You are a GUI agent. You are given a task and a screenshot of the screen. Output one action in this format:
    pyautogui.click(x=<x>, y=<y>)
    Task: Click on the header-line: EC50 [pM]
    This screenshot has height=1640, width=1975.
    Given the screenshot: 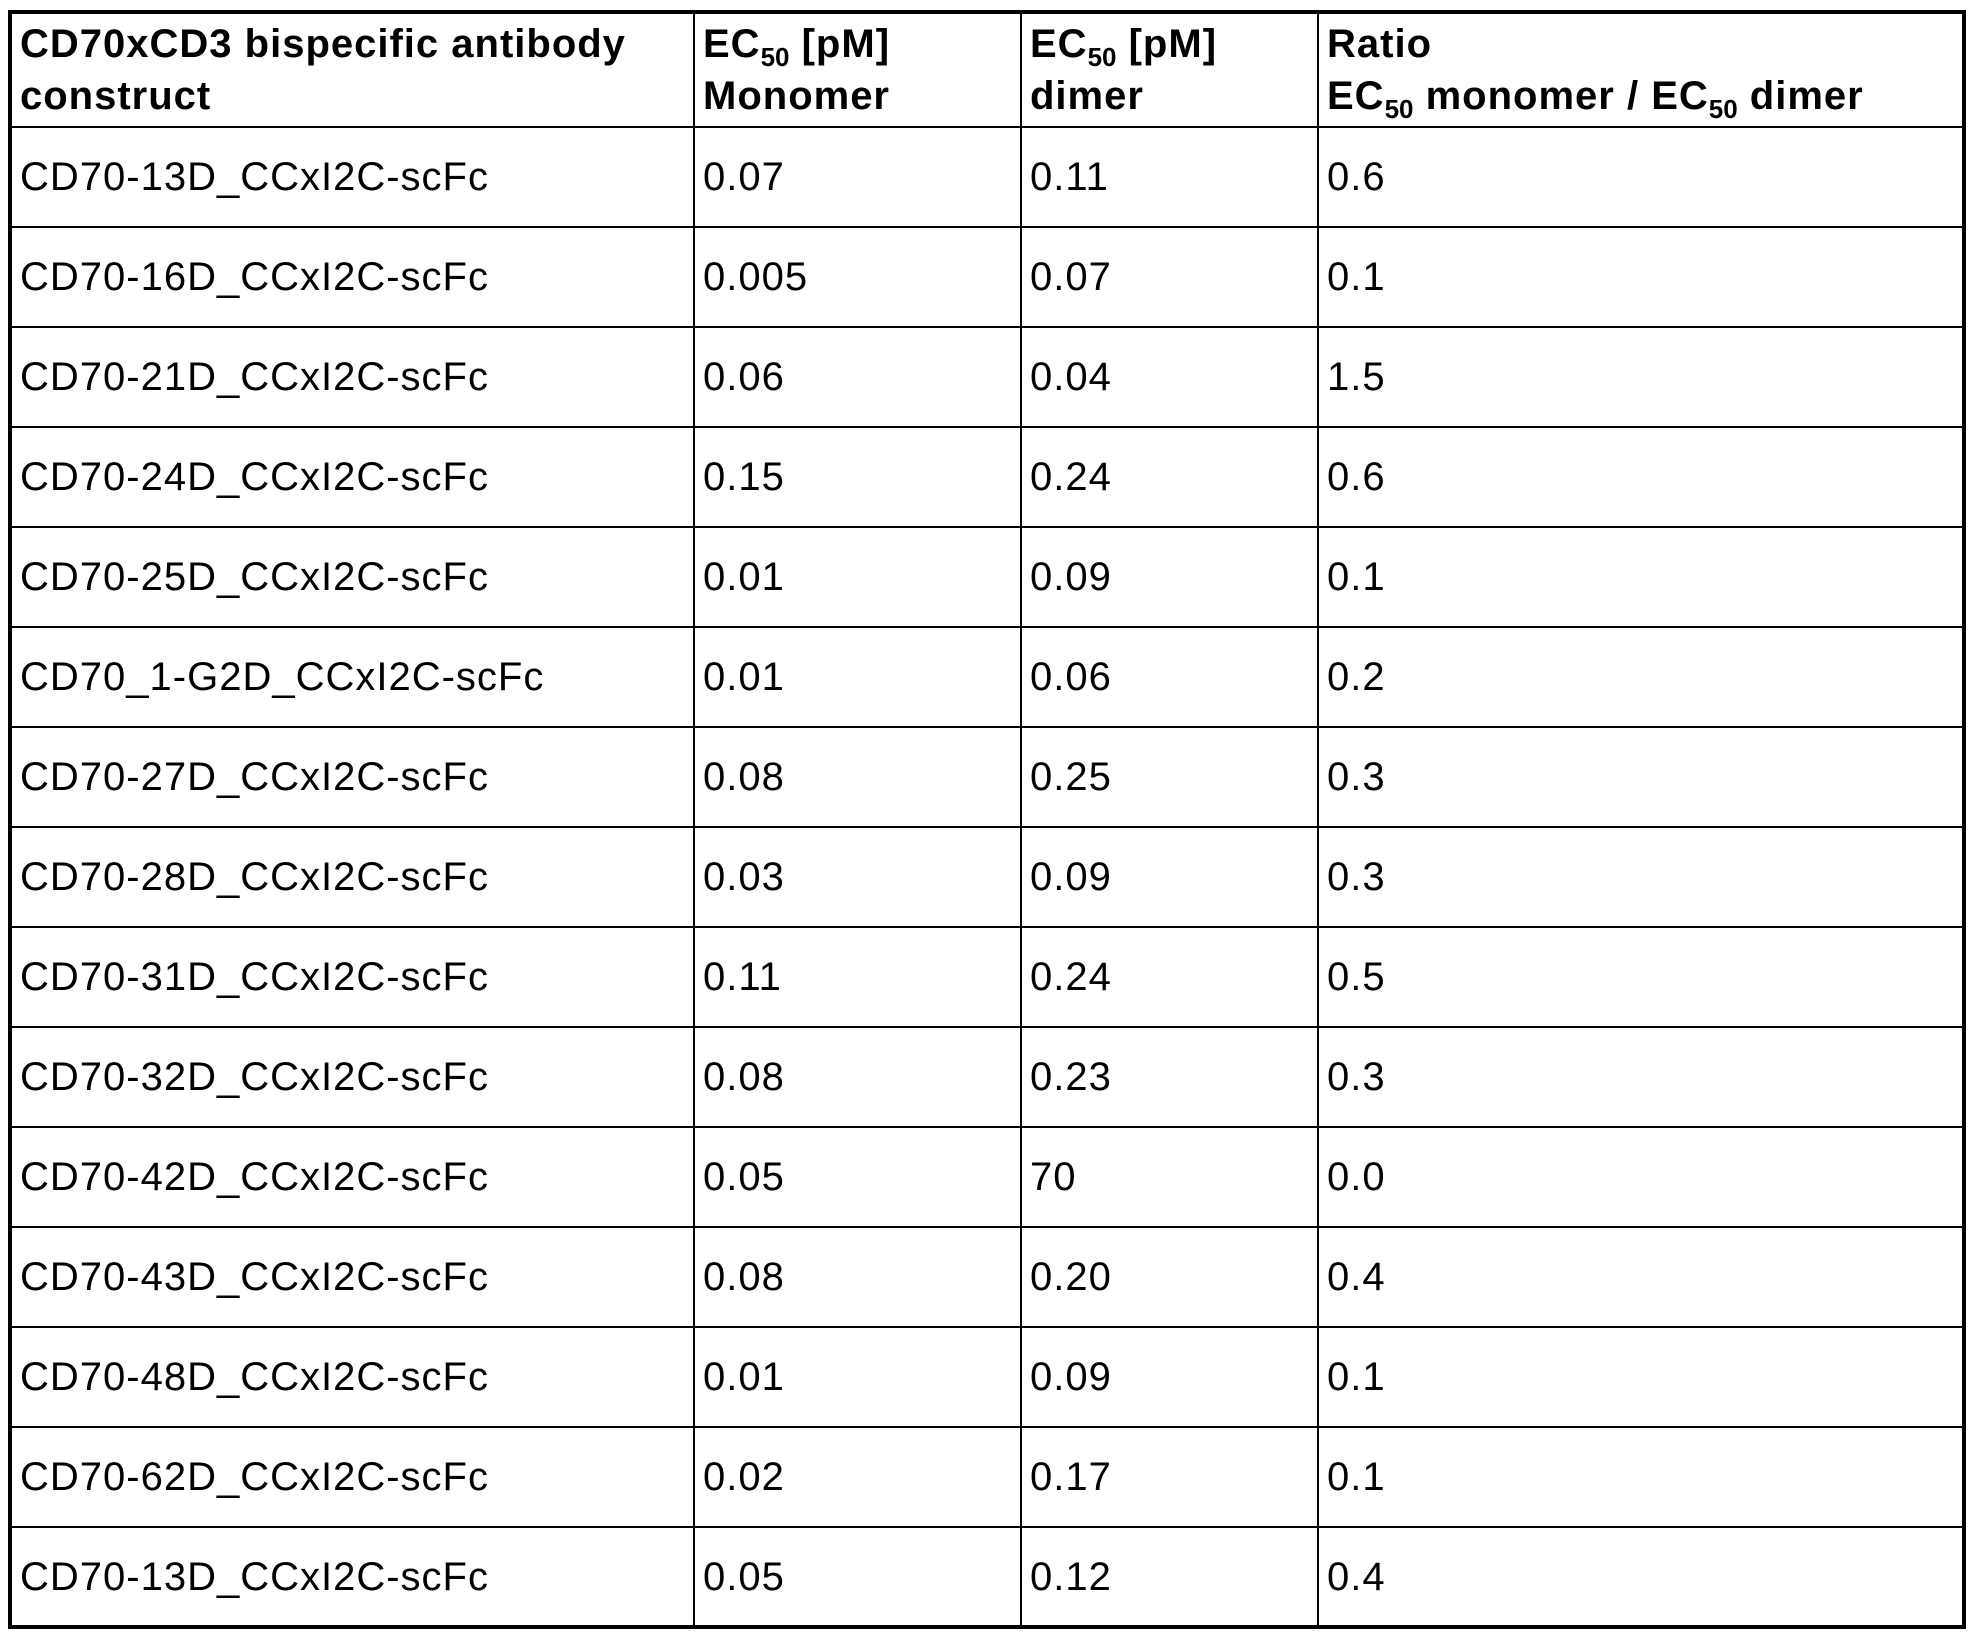 What is the action you would take?
    pyautogui.click(x=1171, y=44)
    